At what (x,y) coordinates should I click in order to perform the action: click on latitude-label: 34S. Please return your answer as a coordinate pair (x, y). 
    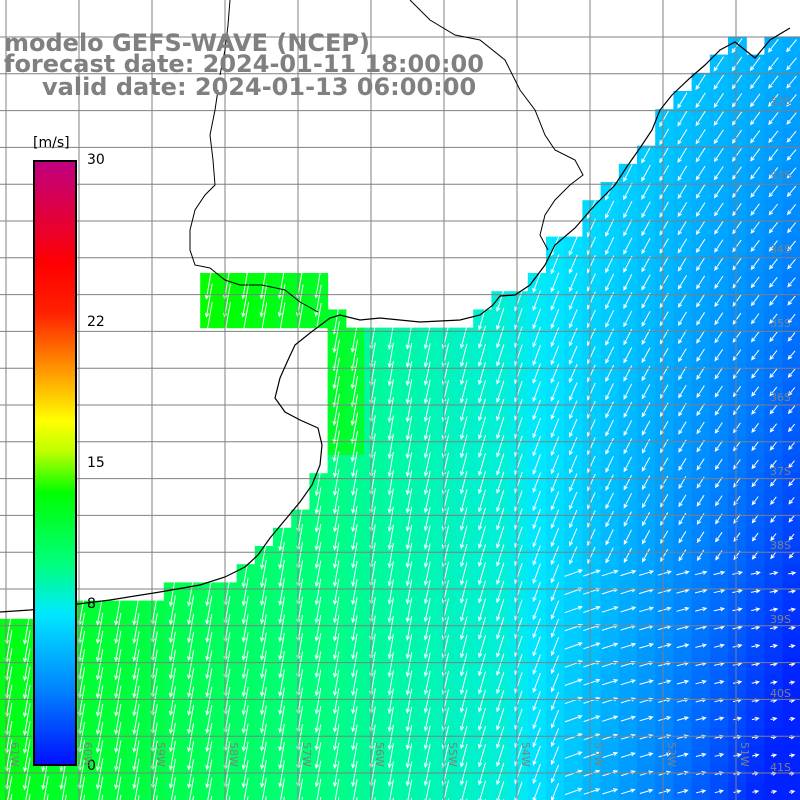
    Looking at the image, I should click on (780, 249).